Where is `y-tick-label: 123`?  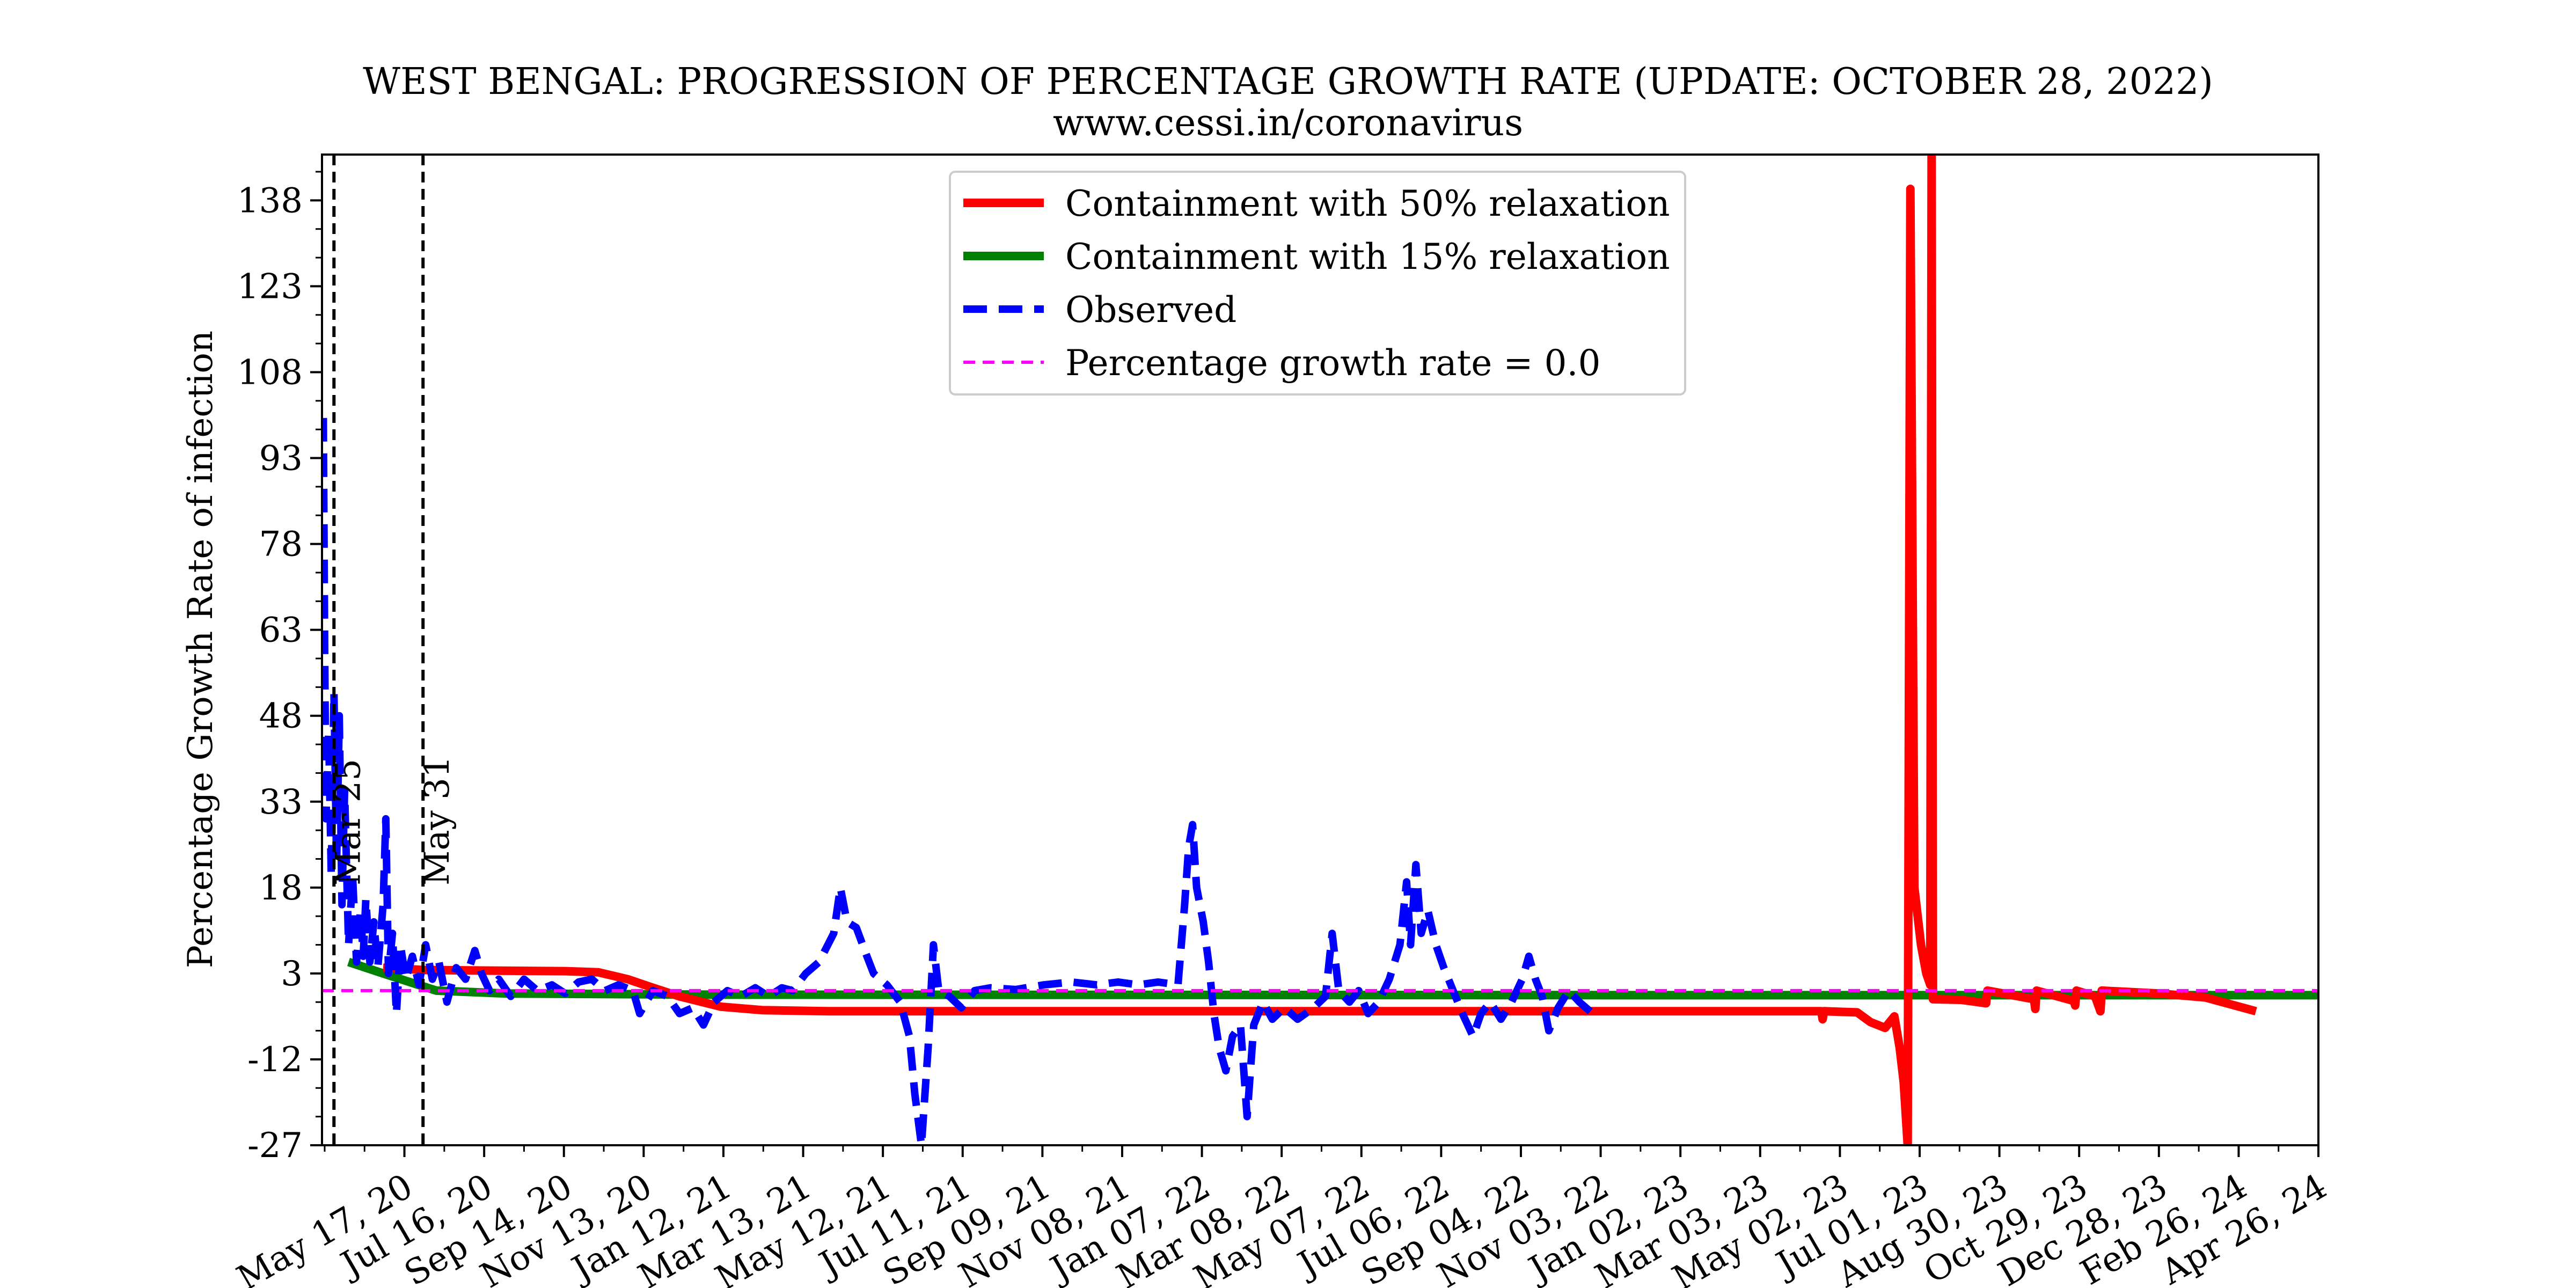
y-tick-label: 123 is located at coordinates (270, 286).